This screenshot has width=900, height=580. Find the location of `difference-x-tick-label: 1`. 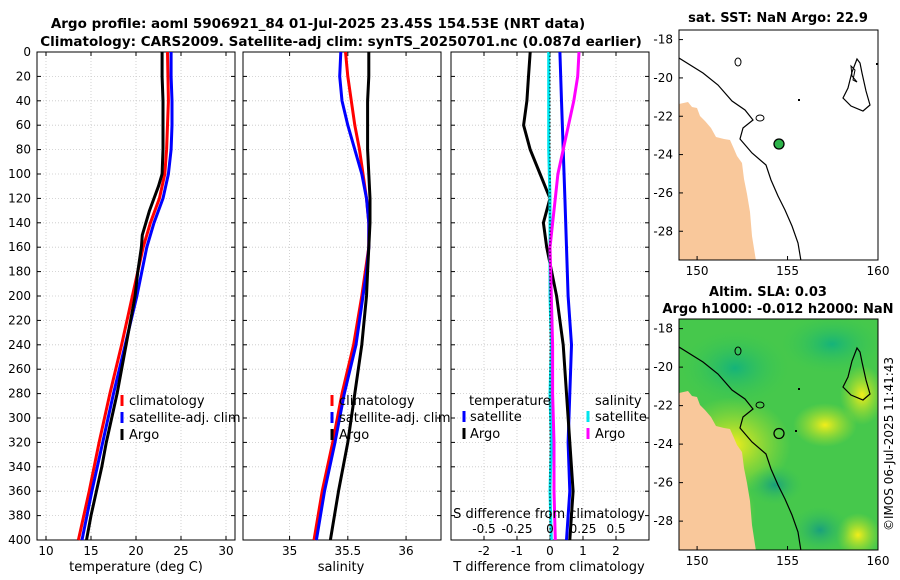

difference-x-tick-label: 1 is located at coordinates (583, 551).